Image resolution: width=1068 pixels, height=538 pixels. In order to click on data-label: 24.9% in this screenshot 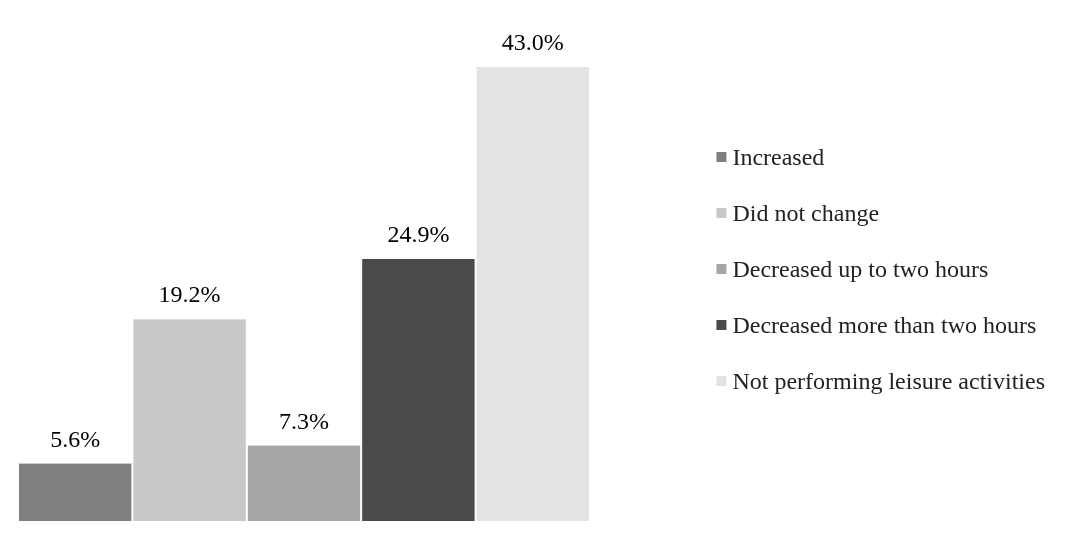, I will do `click(418, 233)`.